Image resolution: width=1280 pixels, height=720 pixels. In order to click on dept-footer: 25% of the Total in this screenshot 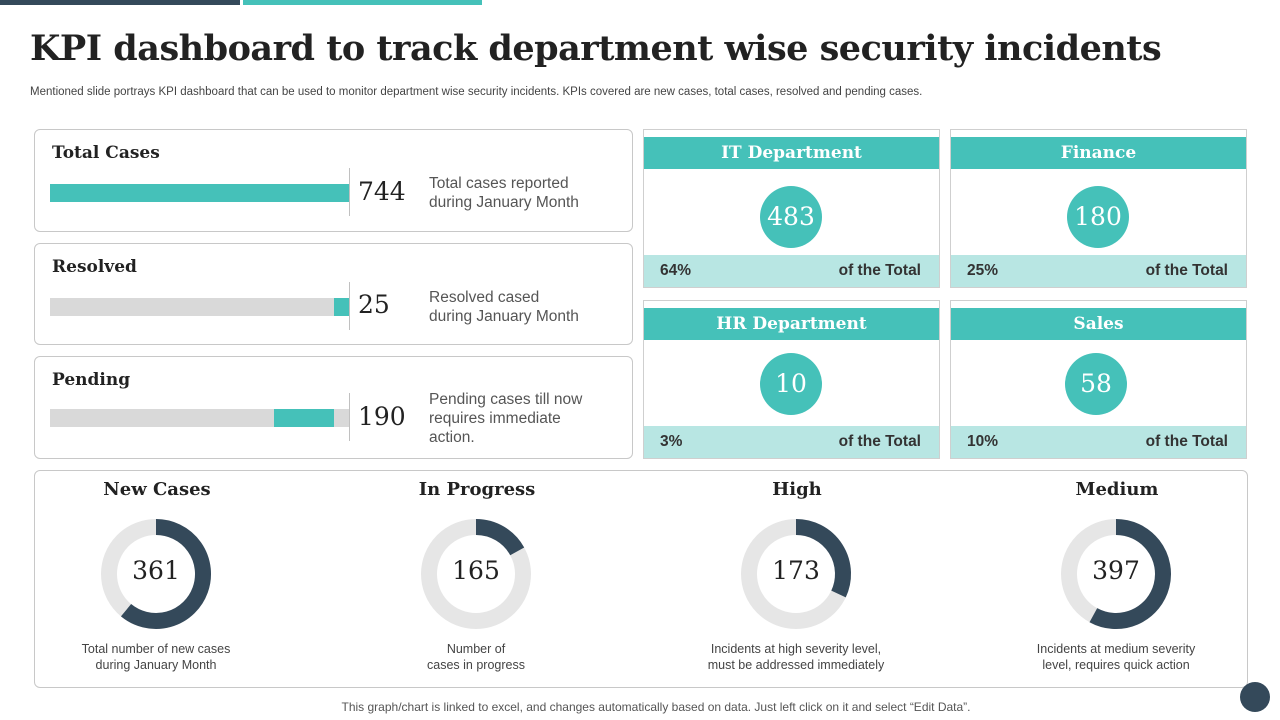, I will do `click(1098, 271)`.